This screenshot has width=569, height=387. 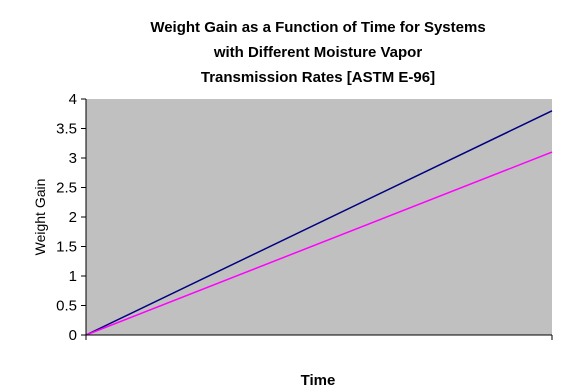 What do you see at coordinates (66, 247) in the screenshot?
I see `y-tick-label: 1.5` at bounding box center [66, 247].